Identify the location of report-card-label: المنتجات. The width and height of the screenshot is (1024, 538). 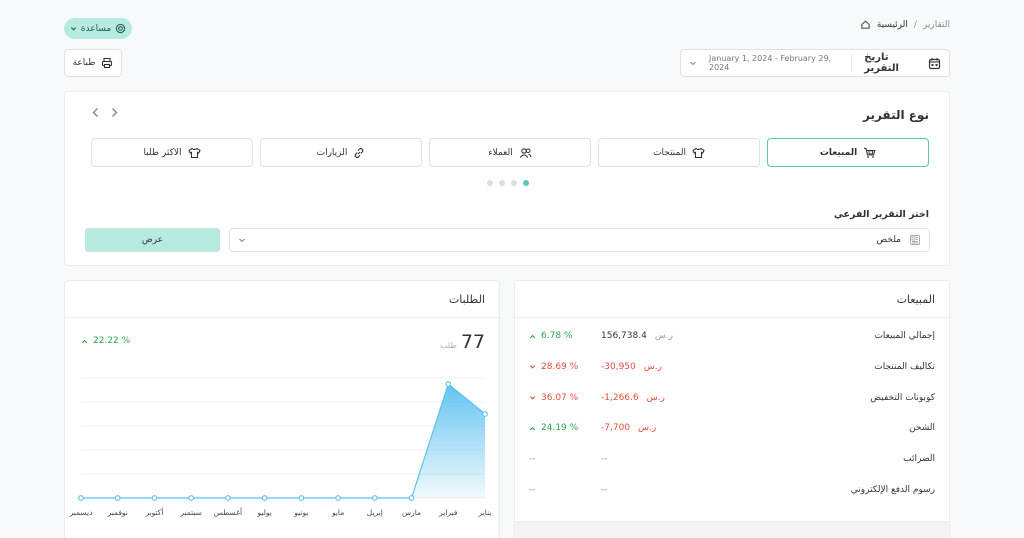
(669, 152).